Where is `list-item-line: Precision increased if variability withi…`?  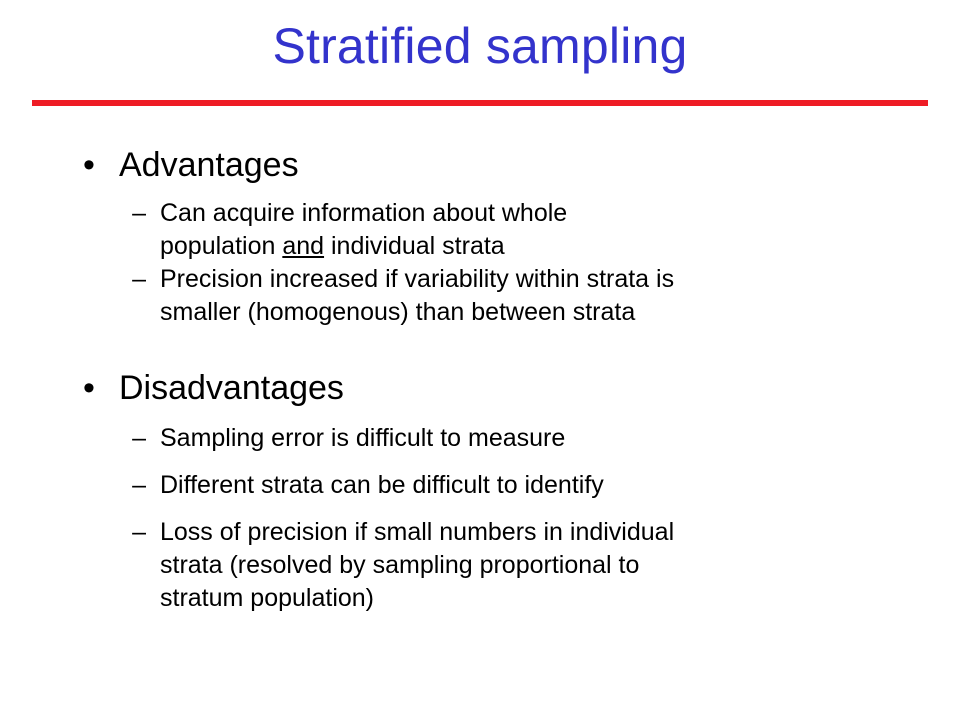
list-item-line: Precision increased if variability withi… is located at coordinates (417, 279).